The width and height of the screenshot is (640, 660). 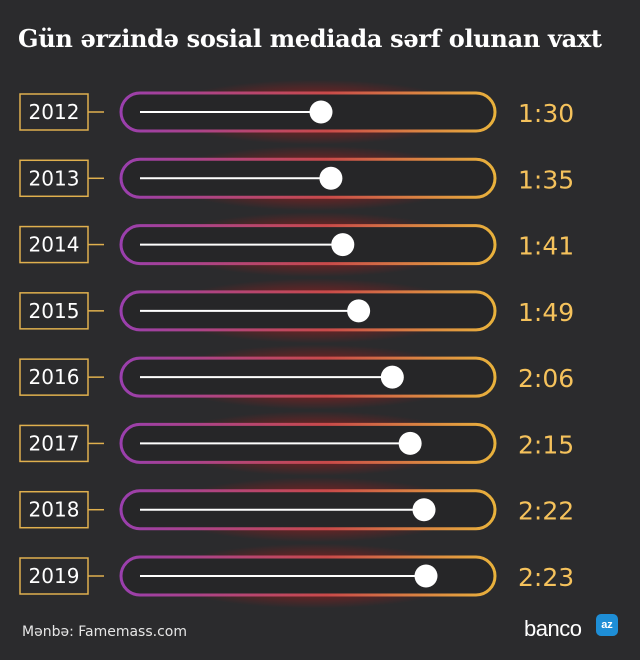 What do you see at coordinates (546, 511) in the screenshot?
I see `value-label: 2:22` at bounding box center [546, 511].